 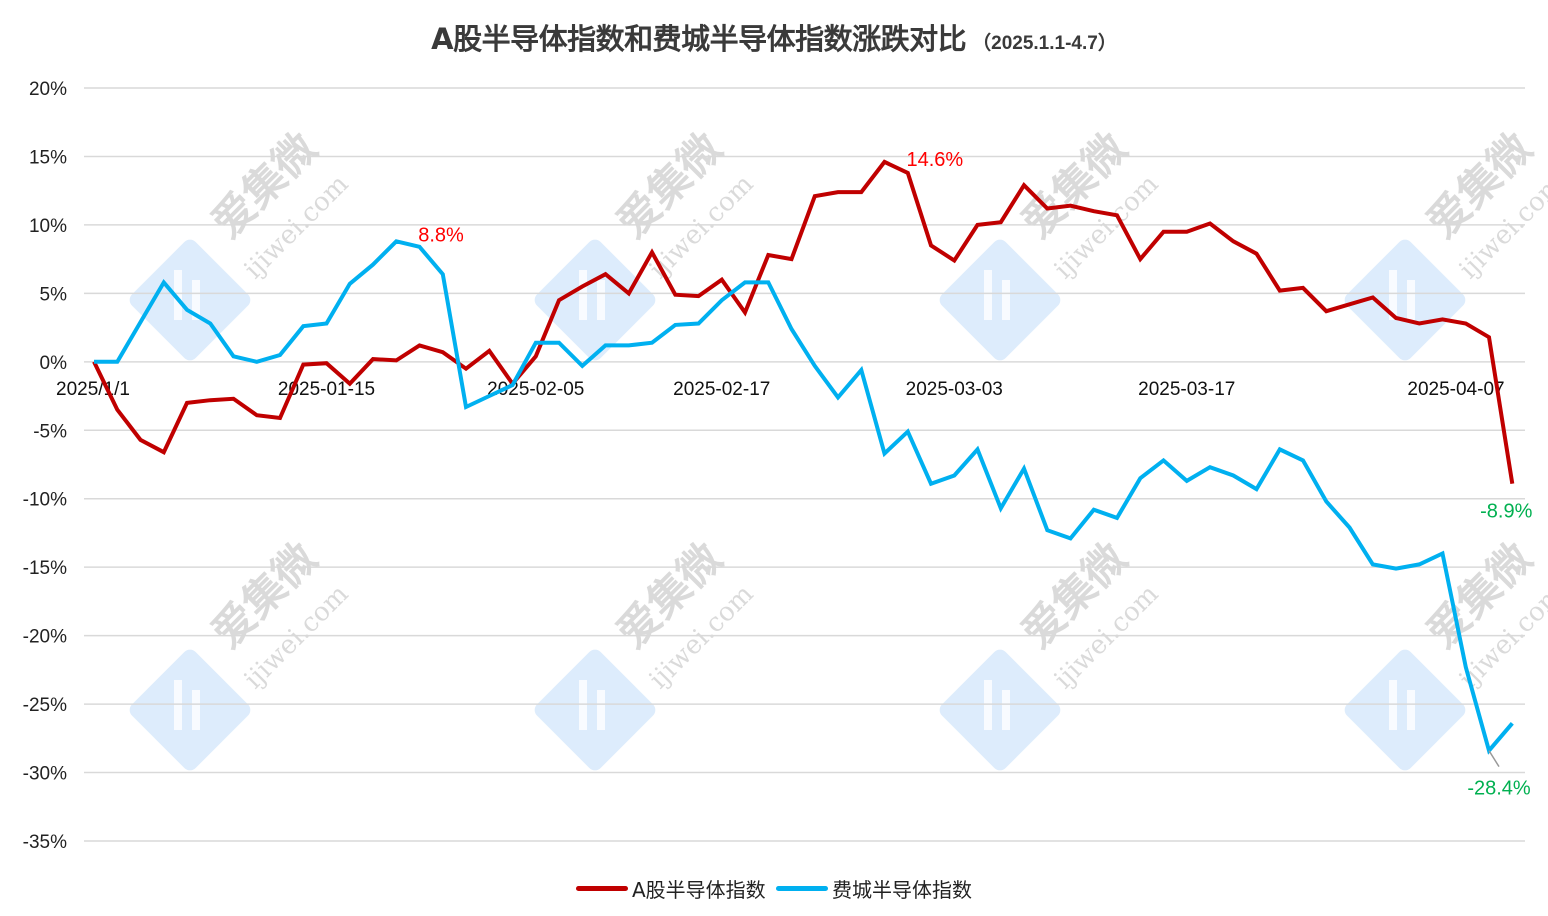 What do you see at coordinates (1506, 512) in the screenshot?
I see `data-label: -8.9%` at bounding box center [1506, 512].